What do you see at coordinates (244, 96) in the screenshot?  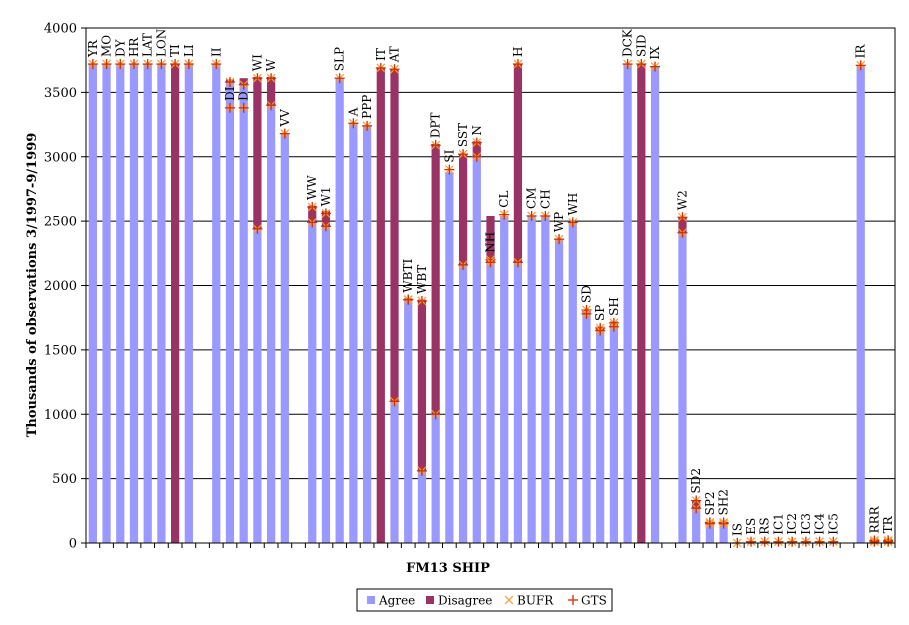 I see `bar-label: D` at bounding box center [244, 96].